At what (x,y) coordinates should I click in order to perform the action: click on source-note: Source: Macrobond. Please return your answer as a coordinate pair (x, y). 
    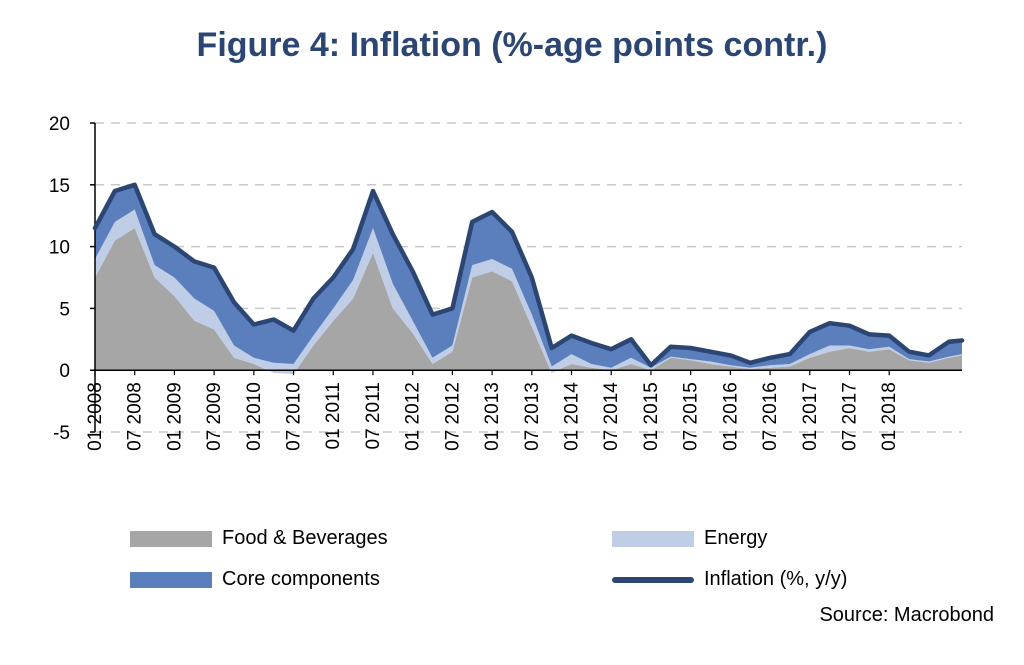
    Looking at the image, I should click on (906, 615).